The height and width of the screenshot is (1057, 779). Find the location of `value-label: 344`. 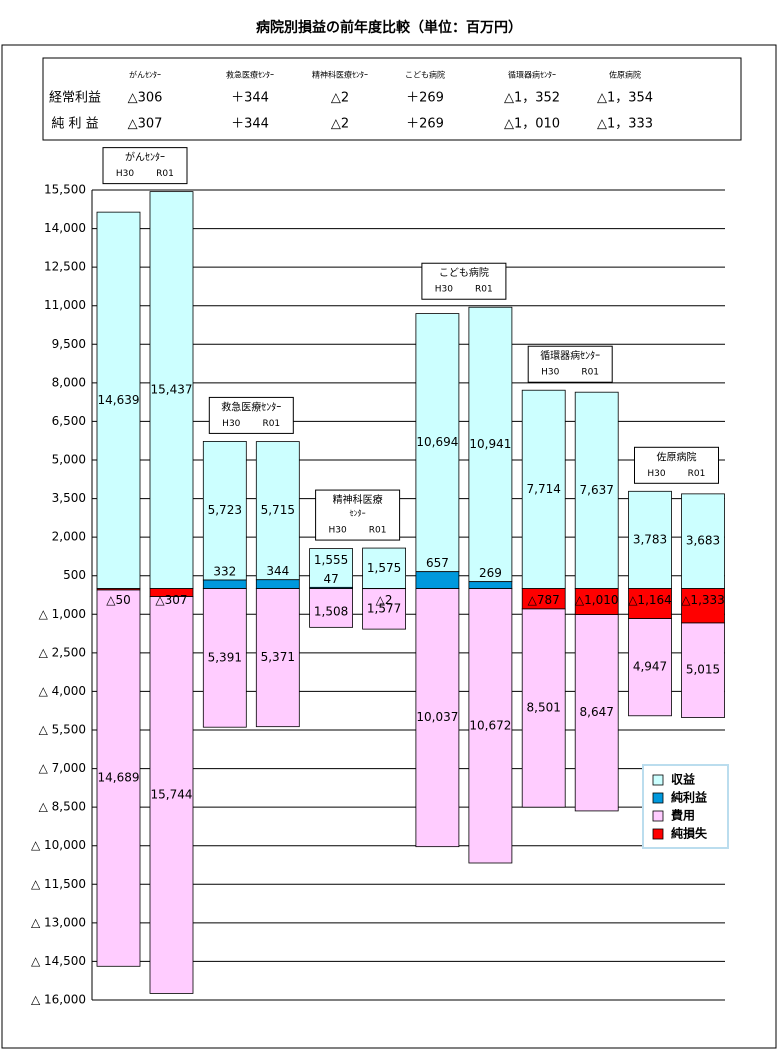

value-label: 344 is located at coordinates (277, 571).